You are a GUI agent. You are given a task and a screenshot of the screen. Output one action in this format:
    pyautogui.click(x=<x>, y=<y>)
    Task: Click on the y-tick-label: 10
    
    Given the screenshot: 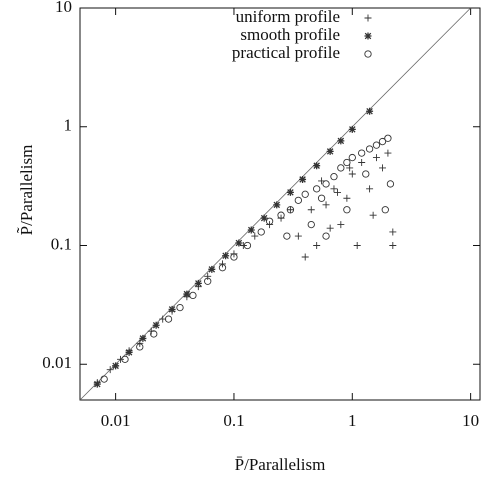 What is the action you would take?
    pyautogui.click(x=63, y=8)
    